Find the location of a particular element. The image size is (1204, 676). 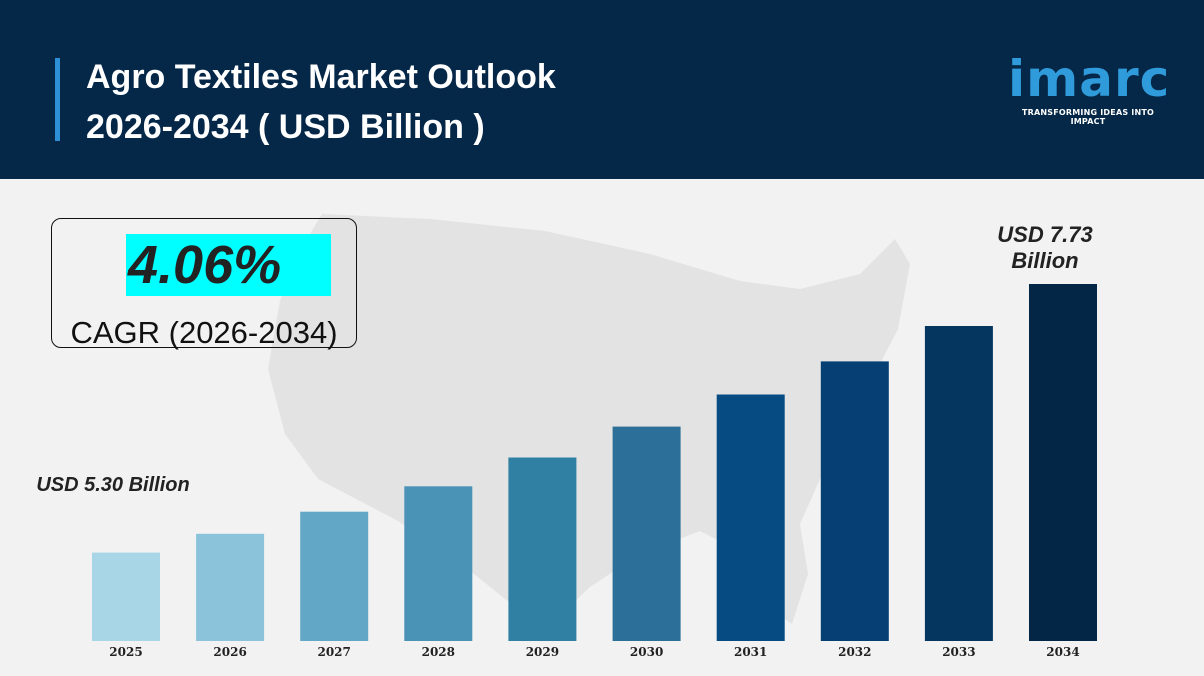

bar-2028 is located at coordinates (438, 563).